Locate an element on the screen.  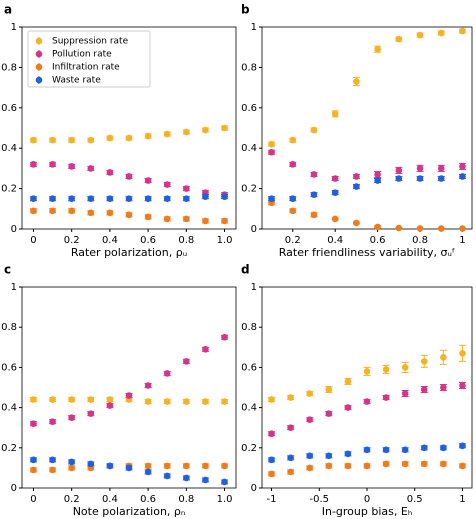
panel-label: b is located at coordinates (245, 10).